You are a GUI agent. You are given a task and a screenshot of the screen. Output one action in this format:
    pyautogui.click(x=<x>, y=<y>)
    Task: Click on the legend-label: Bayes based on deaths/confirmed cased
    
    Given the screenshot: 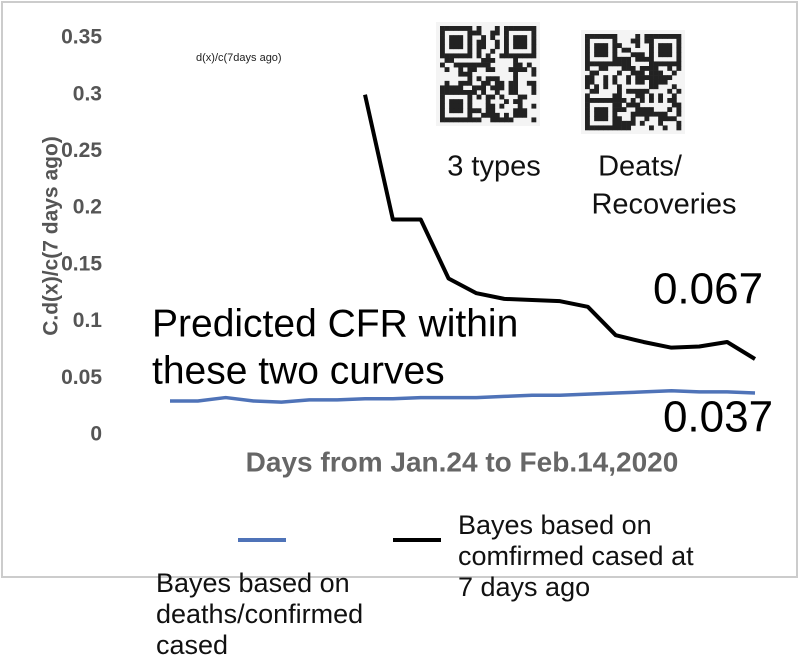 What is the action you would take?
    pyautogui.click(x=260, y=614)
    